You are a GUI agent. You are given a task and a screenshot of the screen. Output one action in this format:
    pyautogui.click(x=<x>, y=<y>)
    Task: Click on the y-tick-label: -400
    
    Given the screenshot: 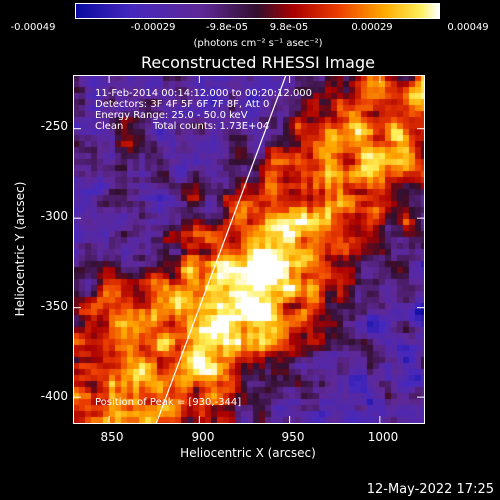 What is the action you would take?
    pyautogui.click(x=54, y=396)
    